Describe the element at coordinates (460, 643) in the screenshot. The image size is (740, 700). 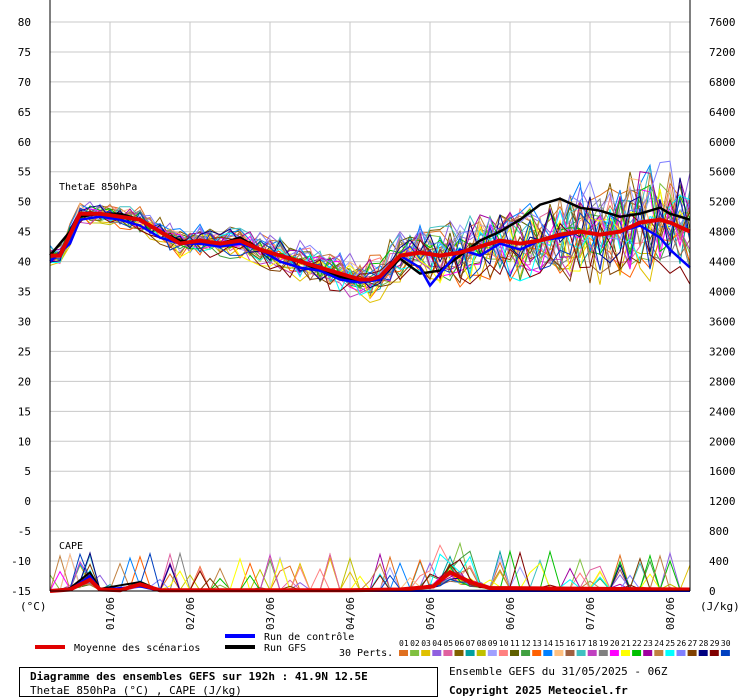
I see `member-number: 06` at that location.